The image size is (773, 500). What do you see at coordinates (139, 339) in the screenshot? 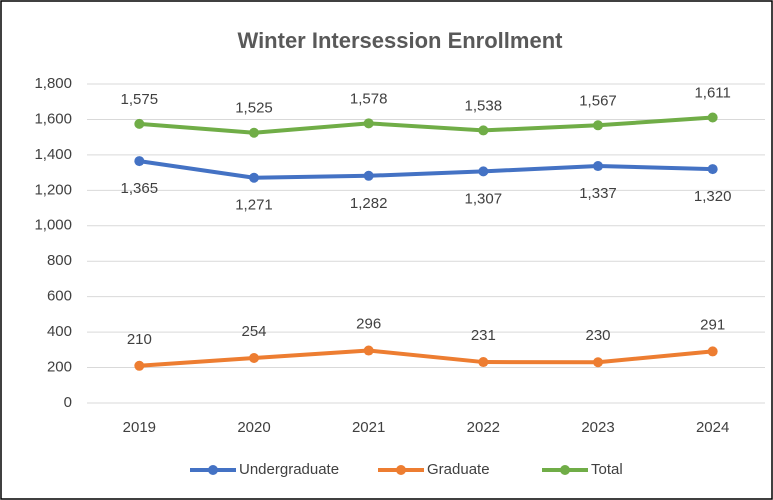
I see `data-label: 210` at bounding box center [139, 339].